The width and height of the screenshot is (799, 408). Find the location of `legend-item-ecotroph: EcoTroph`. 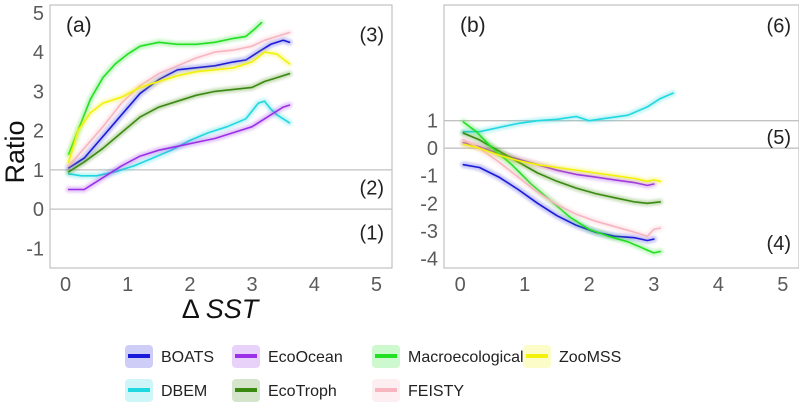

legend-item-ecotroph: EcoTroph is located at coordinates (284, 390).